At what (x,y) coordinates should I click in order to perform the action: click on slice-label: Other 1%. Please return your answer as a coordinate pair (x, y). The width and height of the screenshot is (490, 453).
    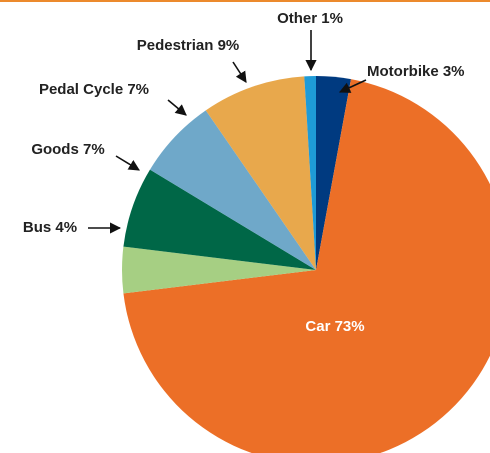
    Looking at the image, I should click on (310, 18).